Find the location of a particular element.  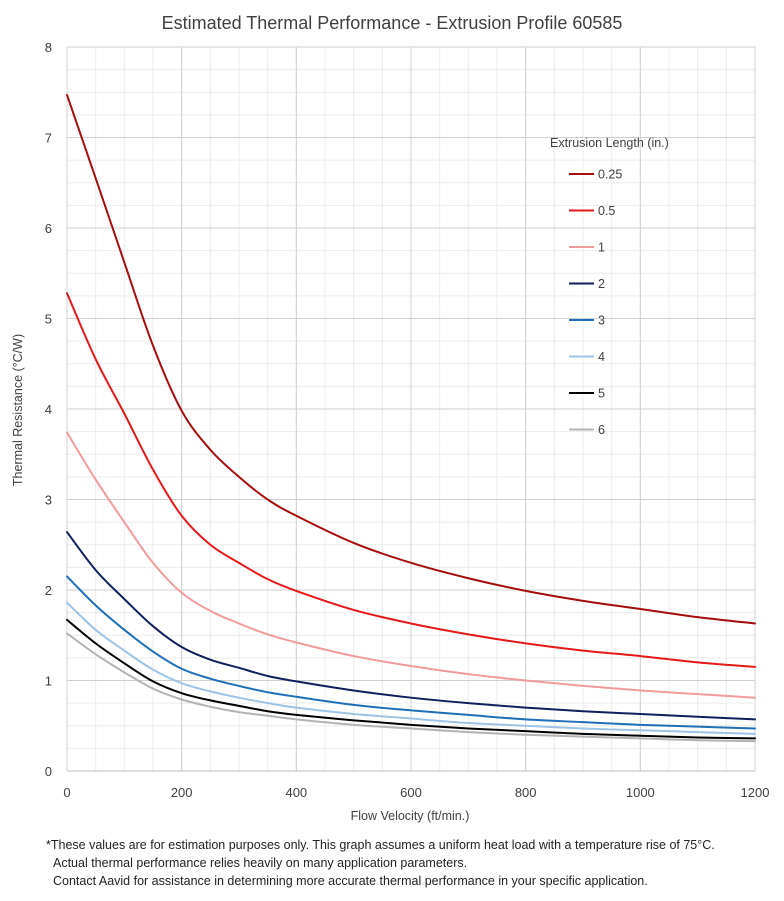

legend-label-3: 3 is located at coordinates (601, 321).